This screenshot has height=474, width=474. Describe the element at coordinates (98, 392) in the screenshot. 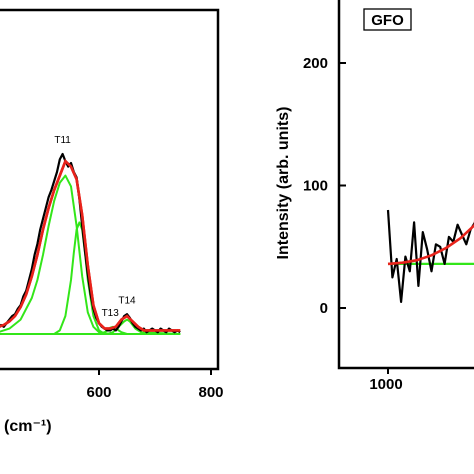

I see `left-x-tick-label: 600` at that location.